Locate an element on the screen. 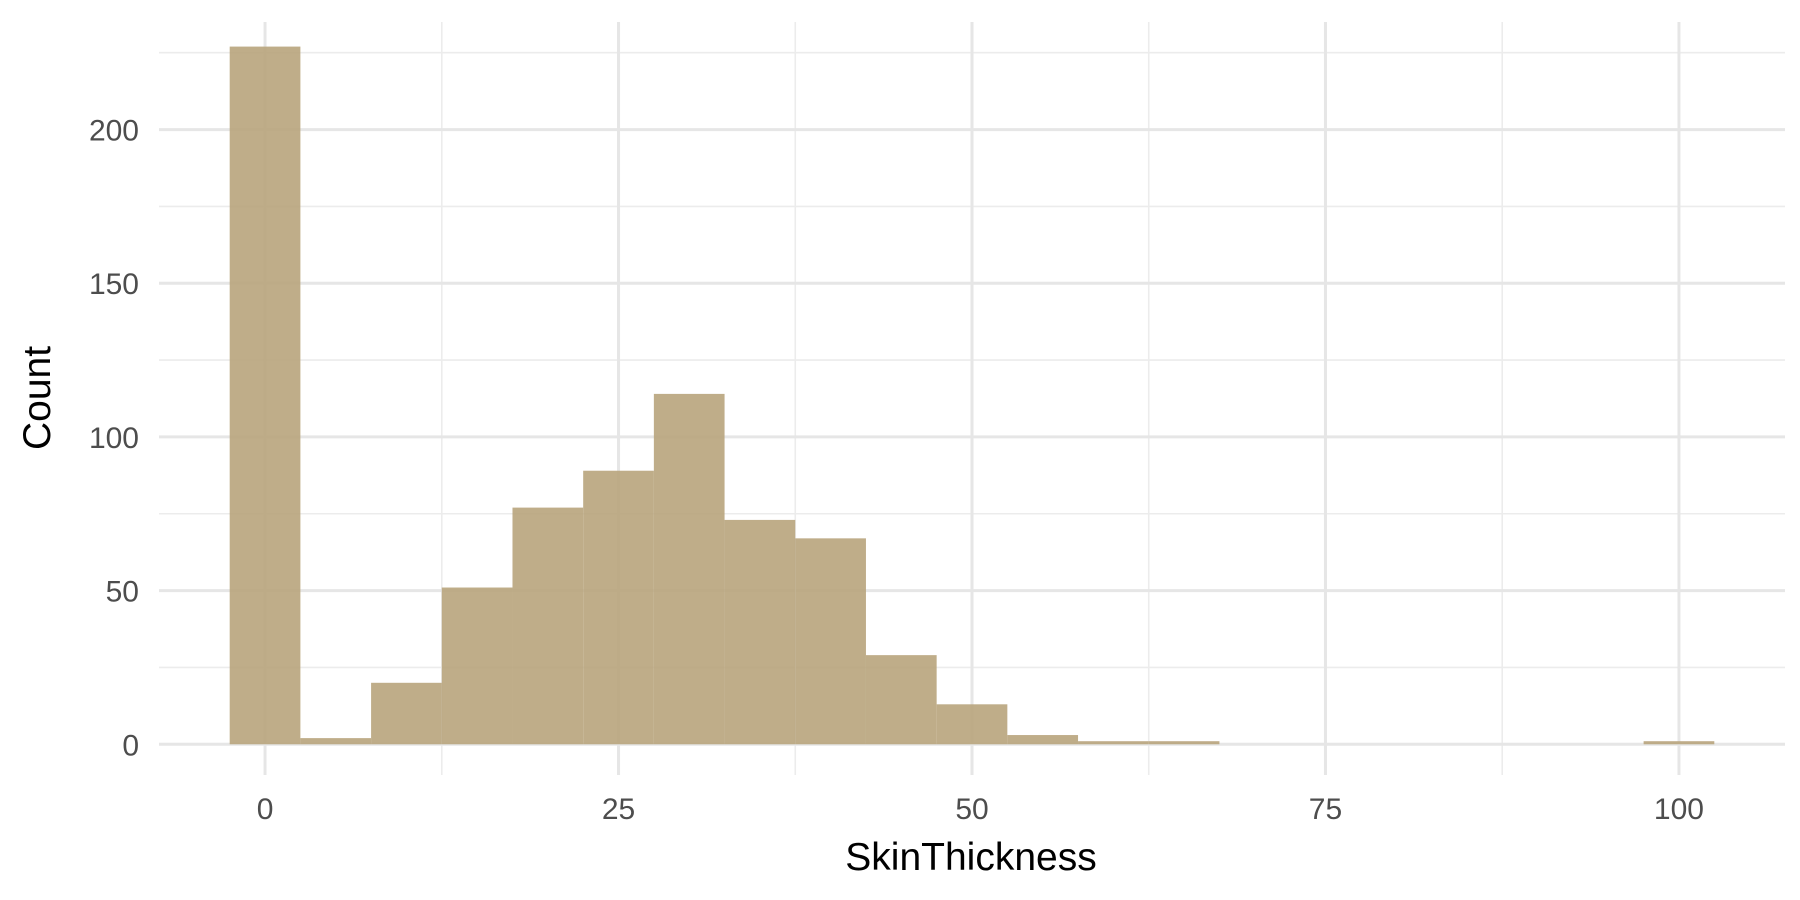 The image size is (1800, 900). y-axis-title: Count is located at coordinates (37, 398).